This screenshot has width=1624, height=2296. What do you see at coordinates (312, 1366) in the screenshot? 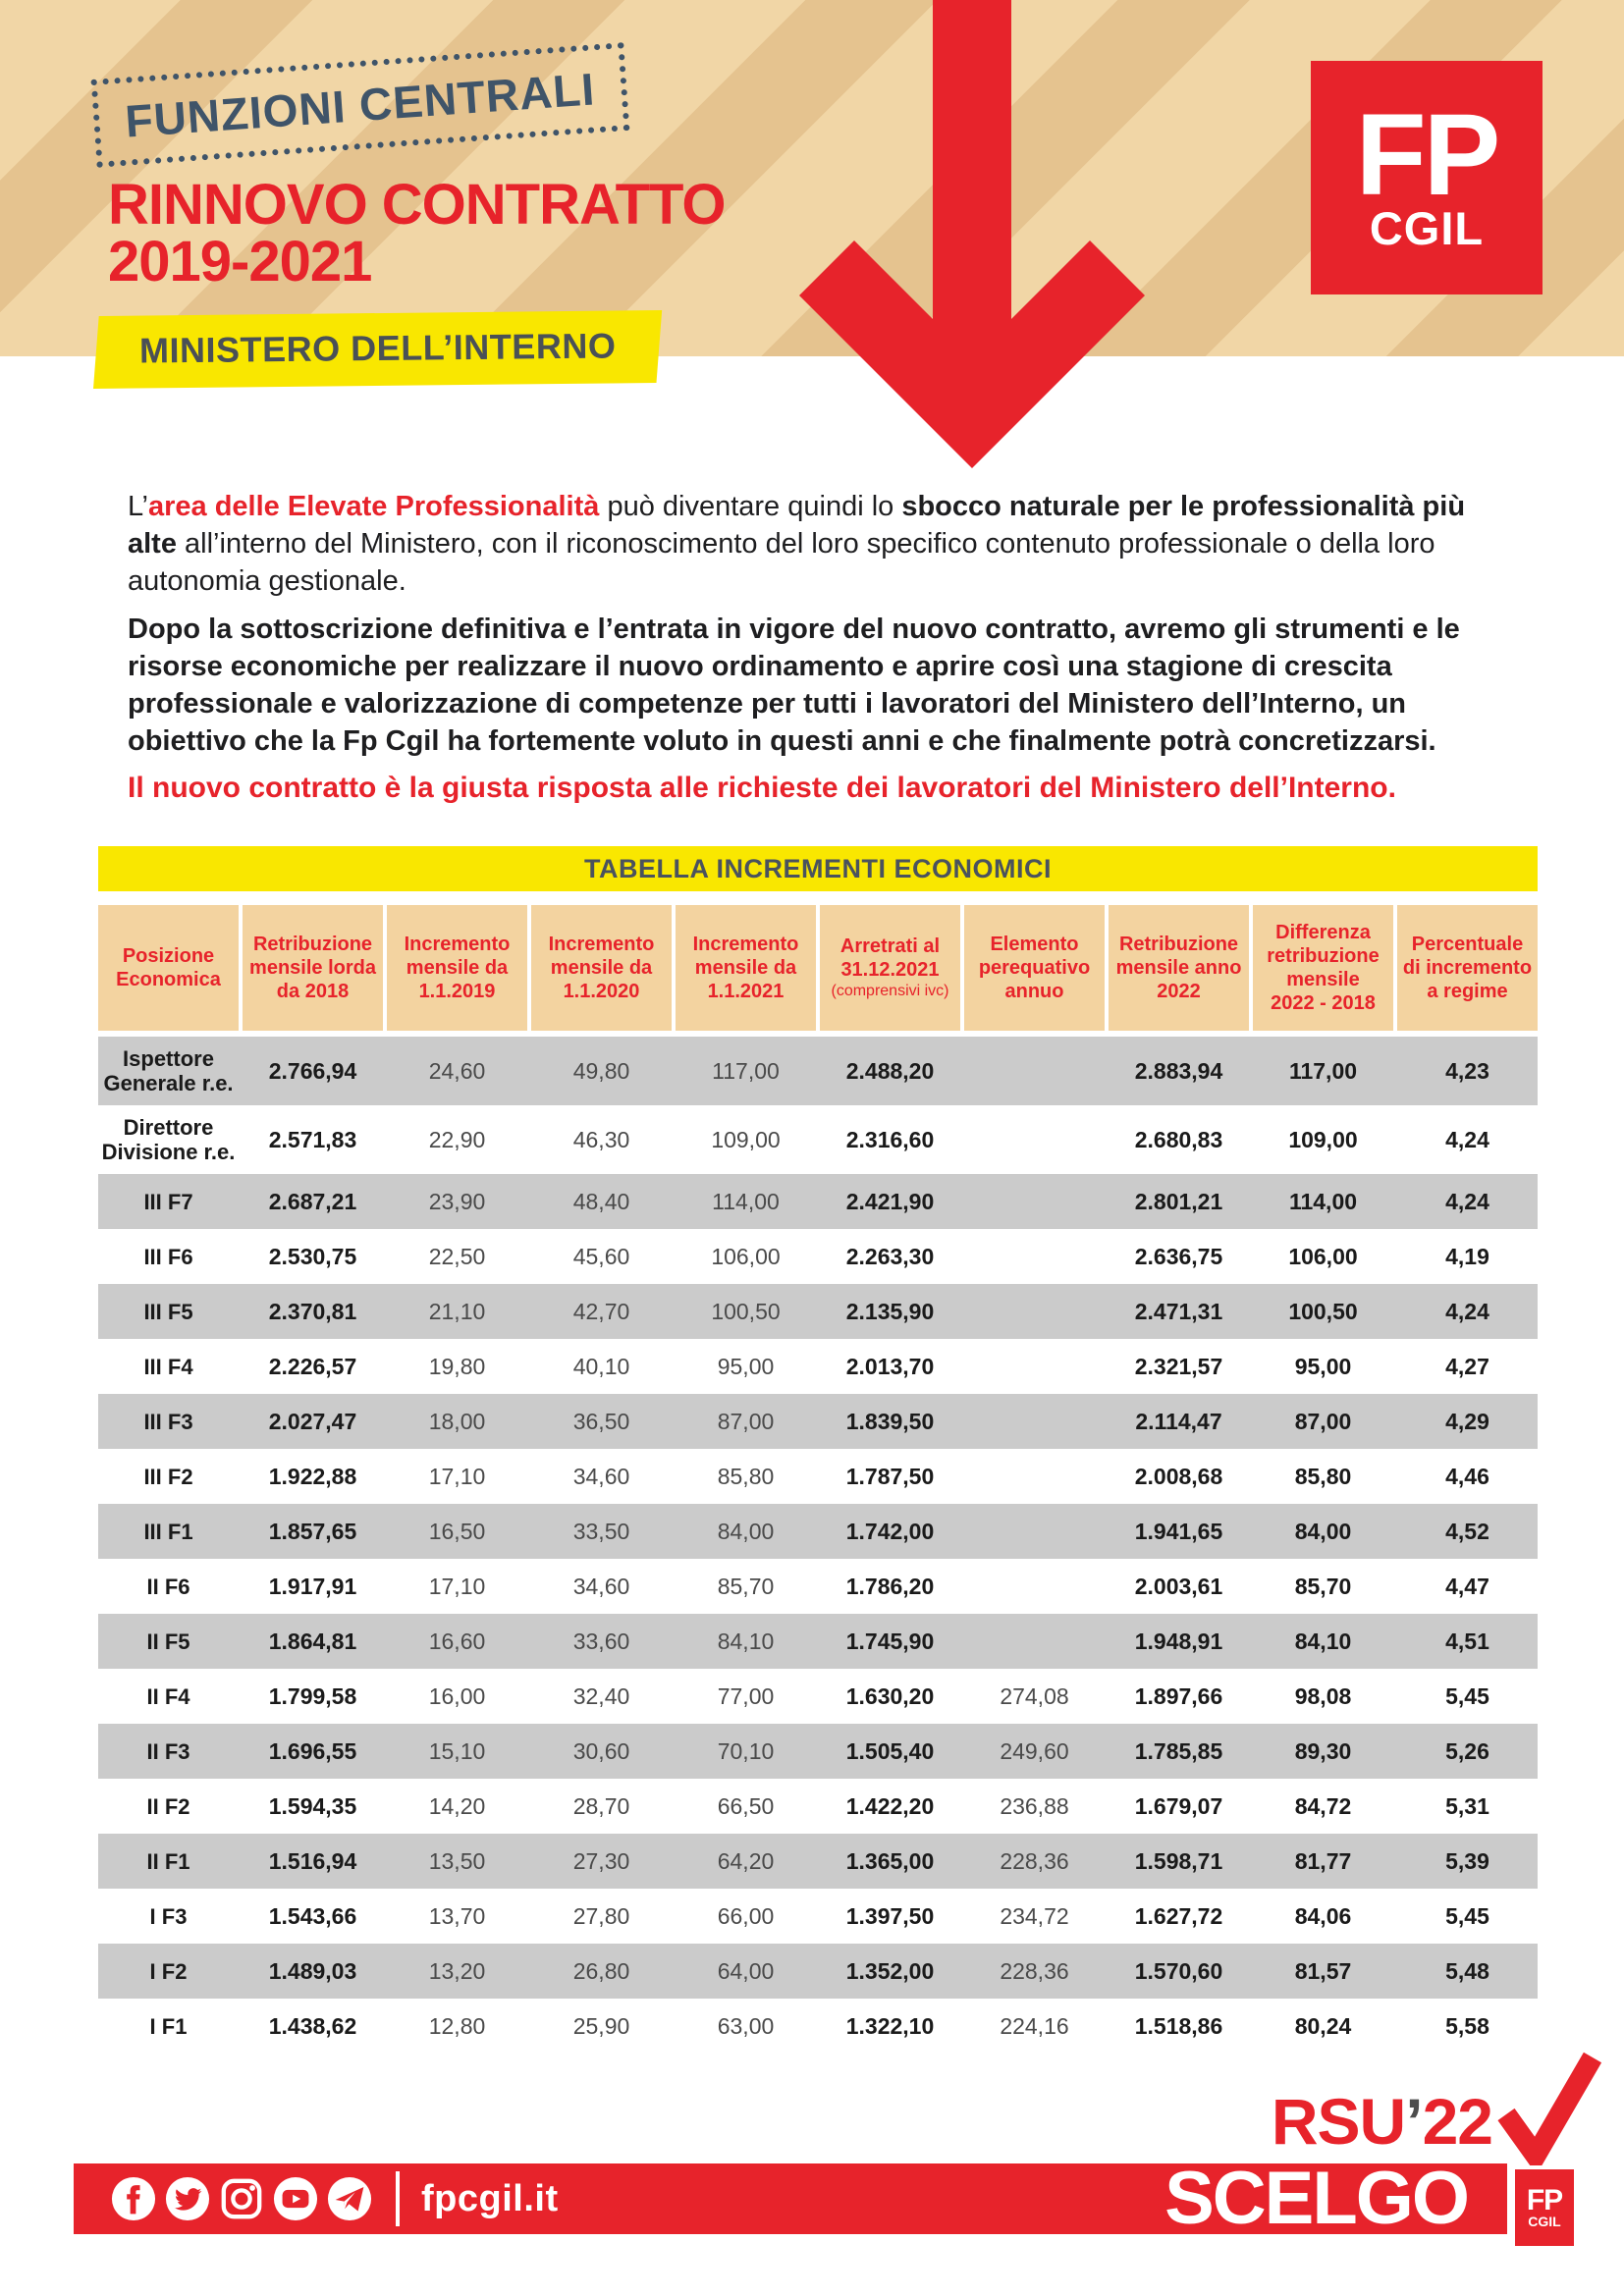
I see `table-cell: 2.226,57` at bounding box center [312, 1366].